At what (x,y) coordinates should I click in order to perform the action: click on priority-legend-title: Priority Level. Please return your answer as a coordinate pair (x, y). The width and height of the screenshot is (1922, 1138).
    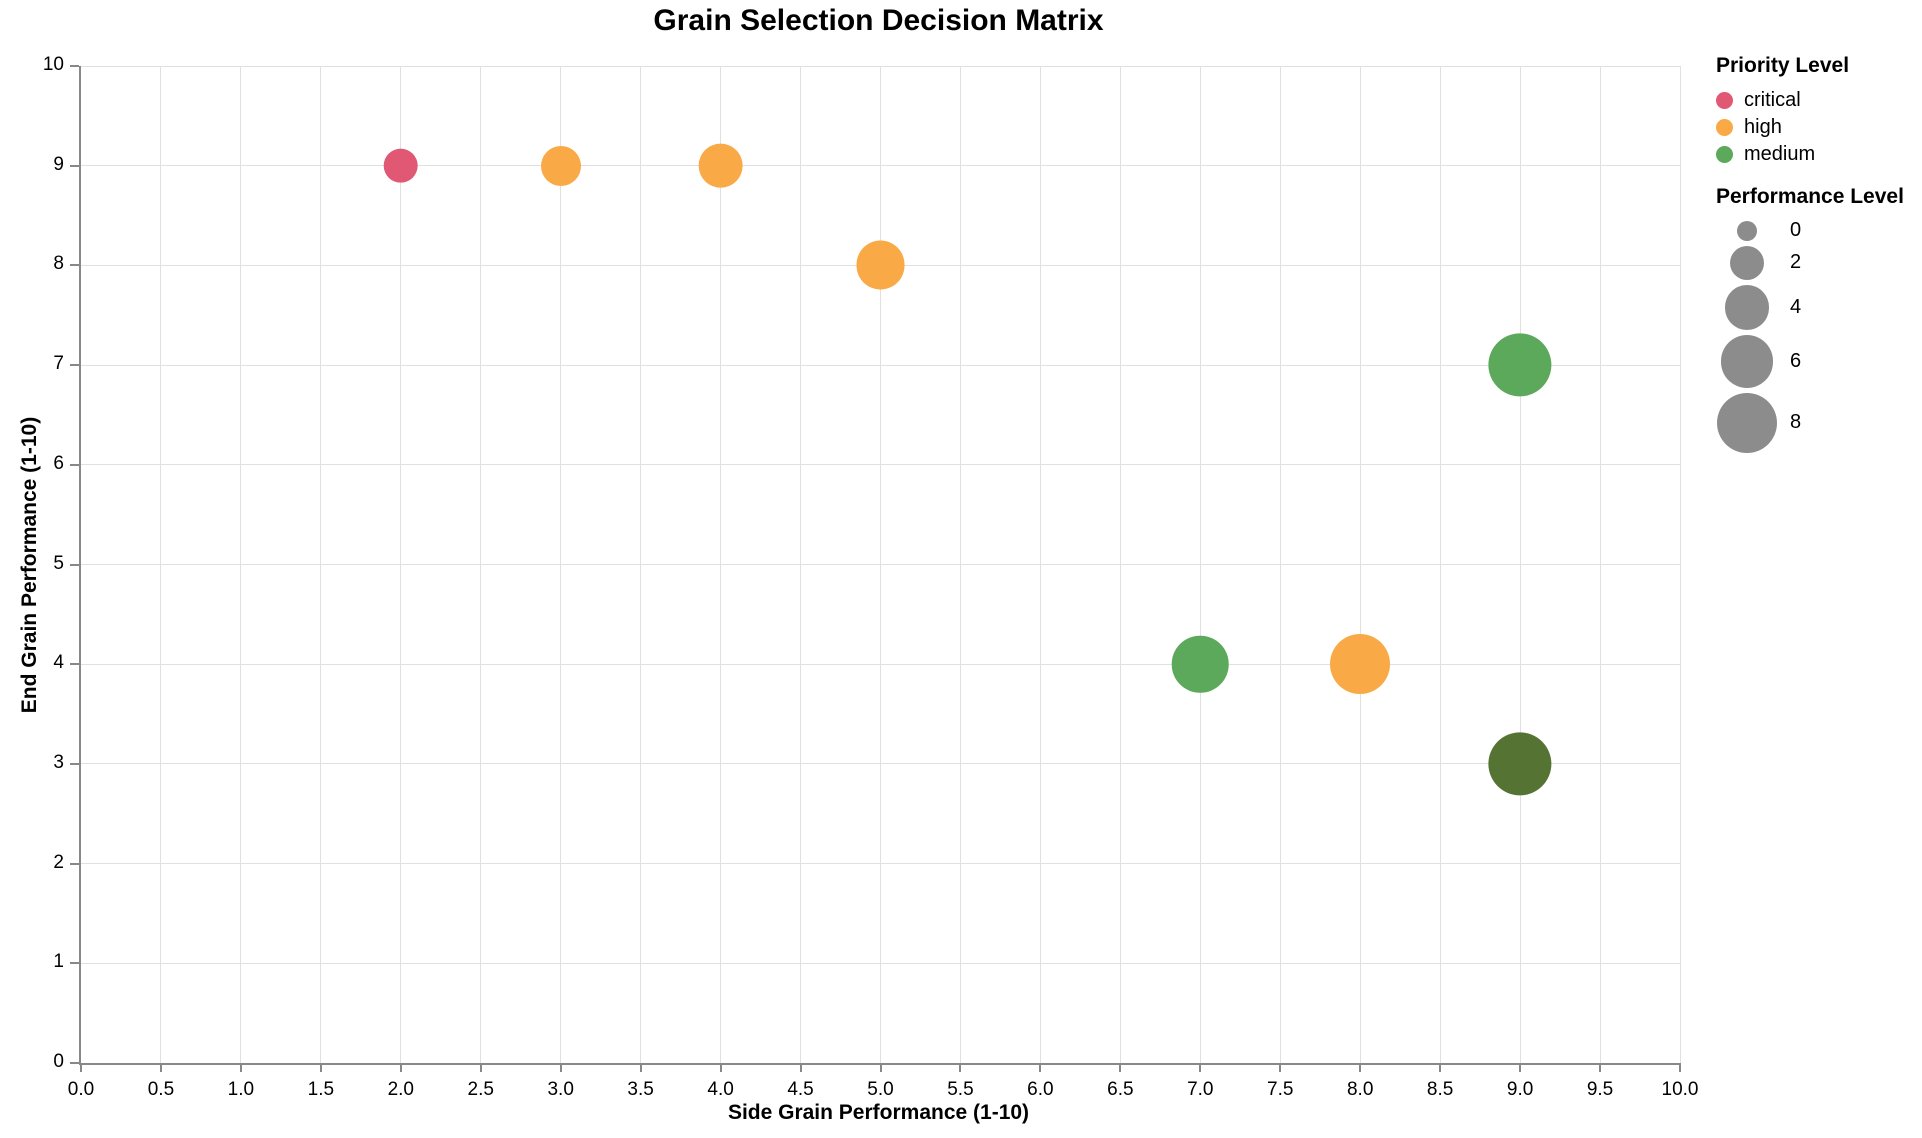
    Looking at the image, I should click on (1783, 65).